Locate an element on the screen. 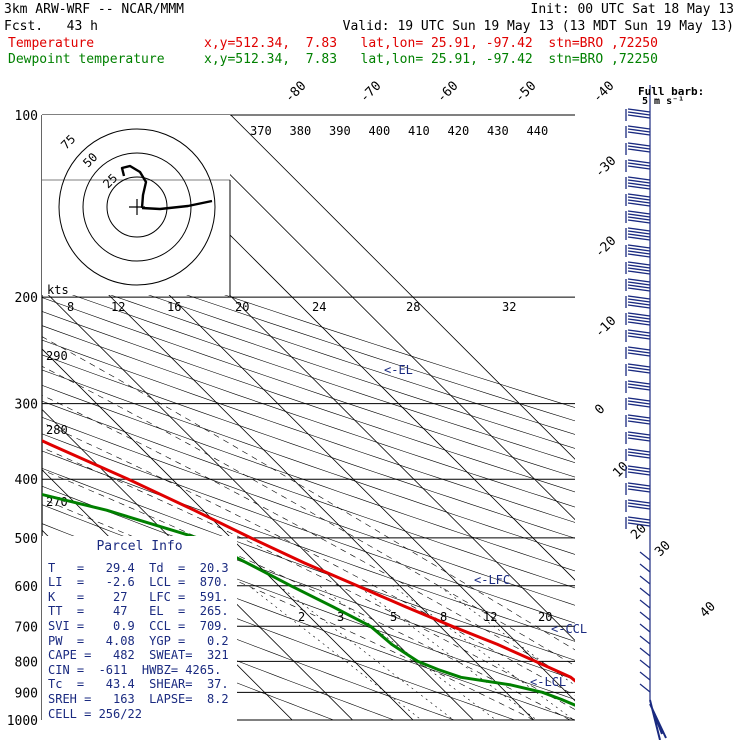  isotherm-label: -30 is located at coordinates (605, 167).